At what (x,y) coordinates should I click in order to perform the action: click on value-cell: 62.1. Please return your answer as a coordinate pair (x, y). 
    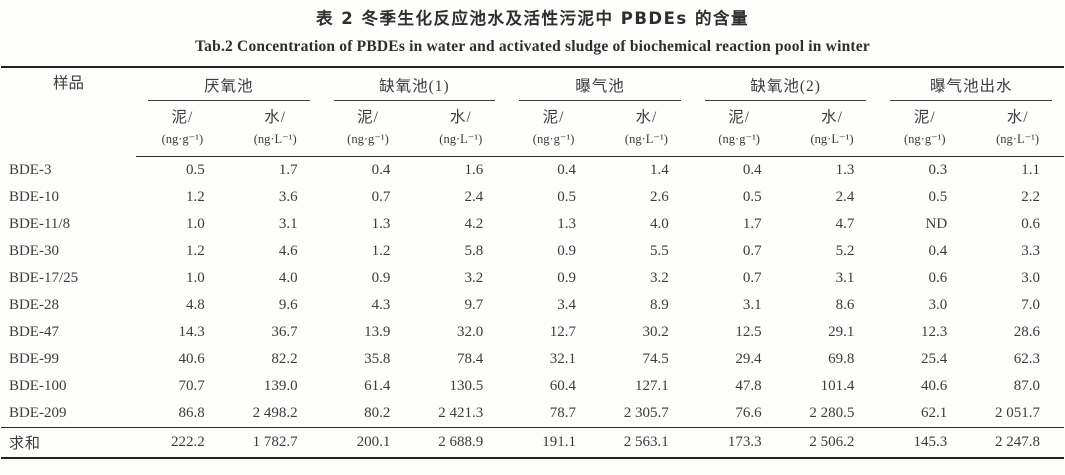
    Looking at the image, I should click on (934, 413).